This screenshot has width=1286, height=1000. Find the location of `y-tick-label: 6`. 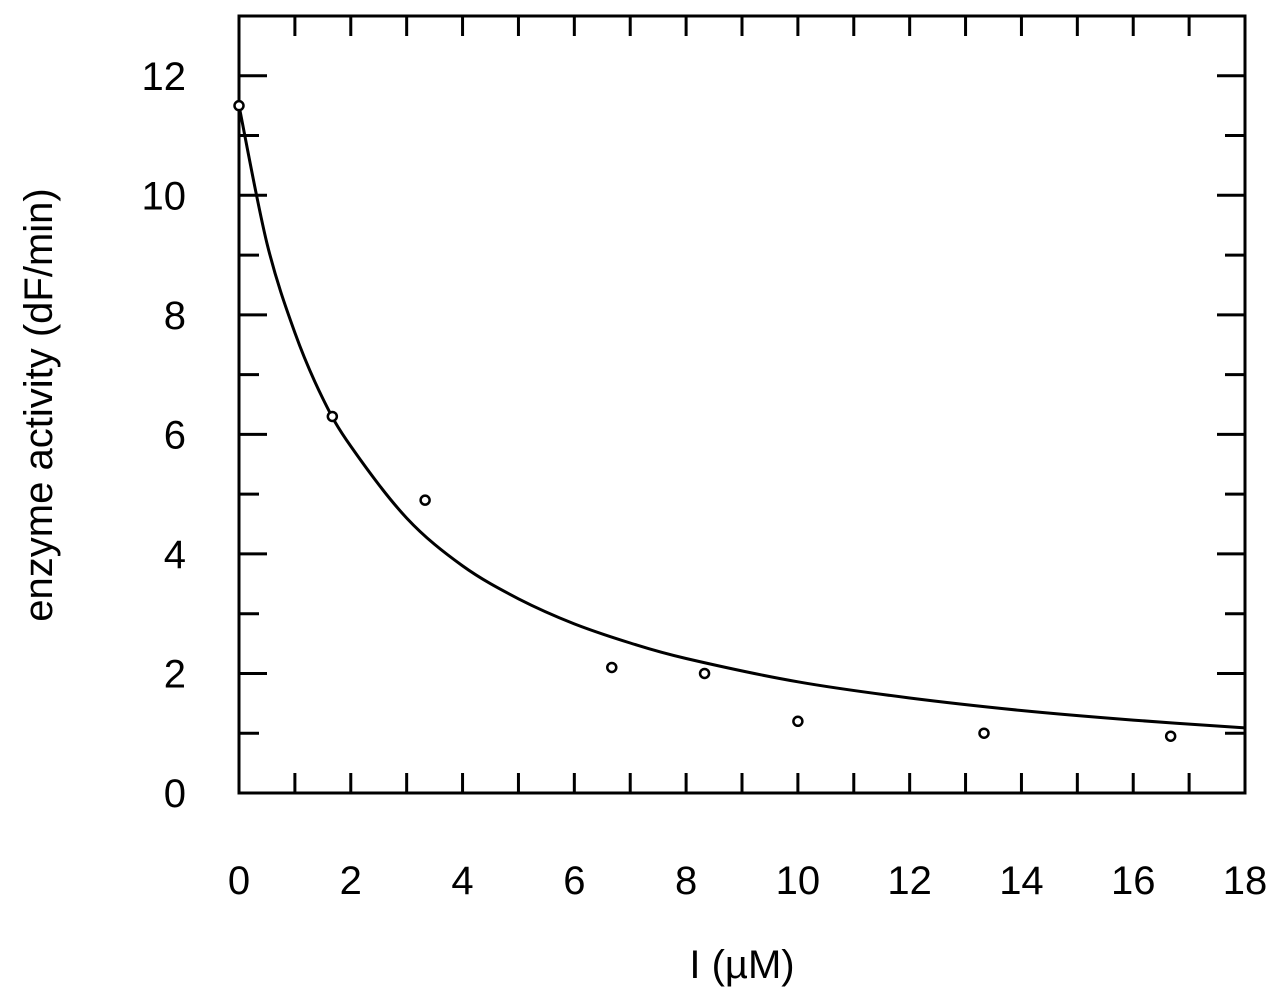

y-tick-label: 6 is located at coordinates (175, 435).